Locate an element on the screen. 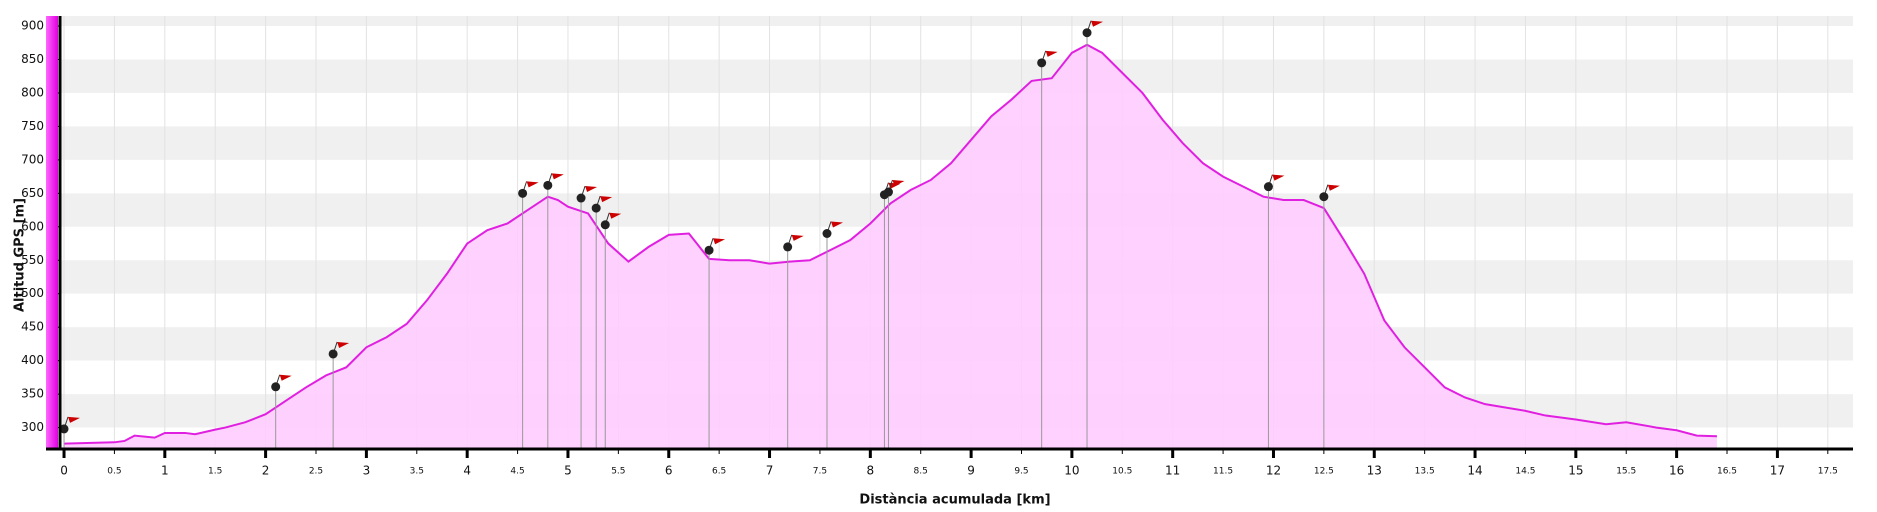 Image resolution: width=1877 pixels, height=512 pixels. y-tick-label: 600 is located at coordinates (32, 226).